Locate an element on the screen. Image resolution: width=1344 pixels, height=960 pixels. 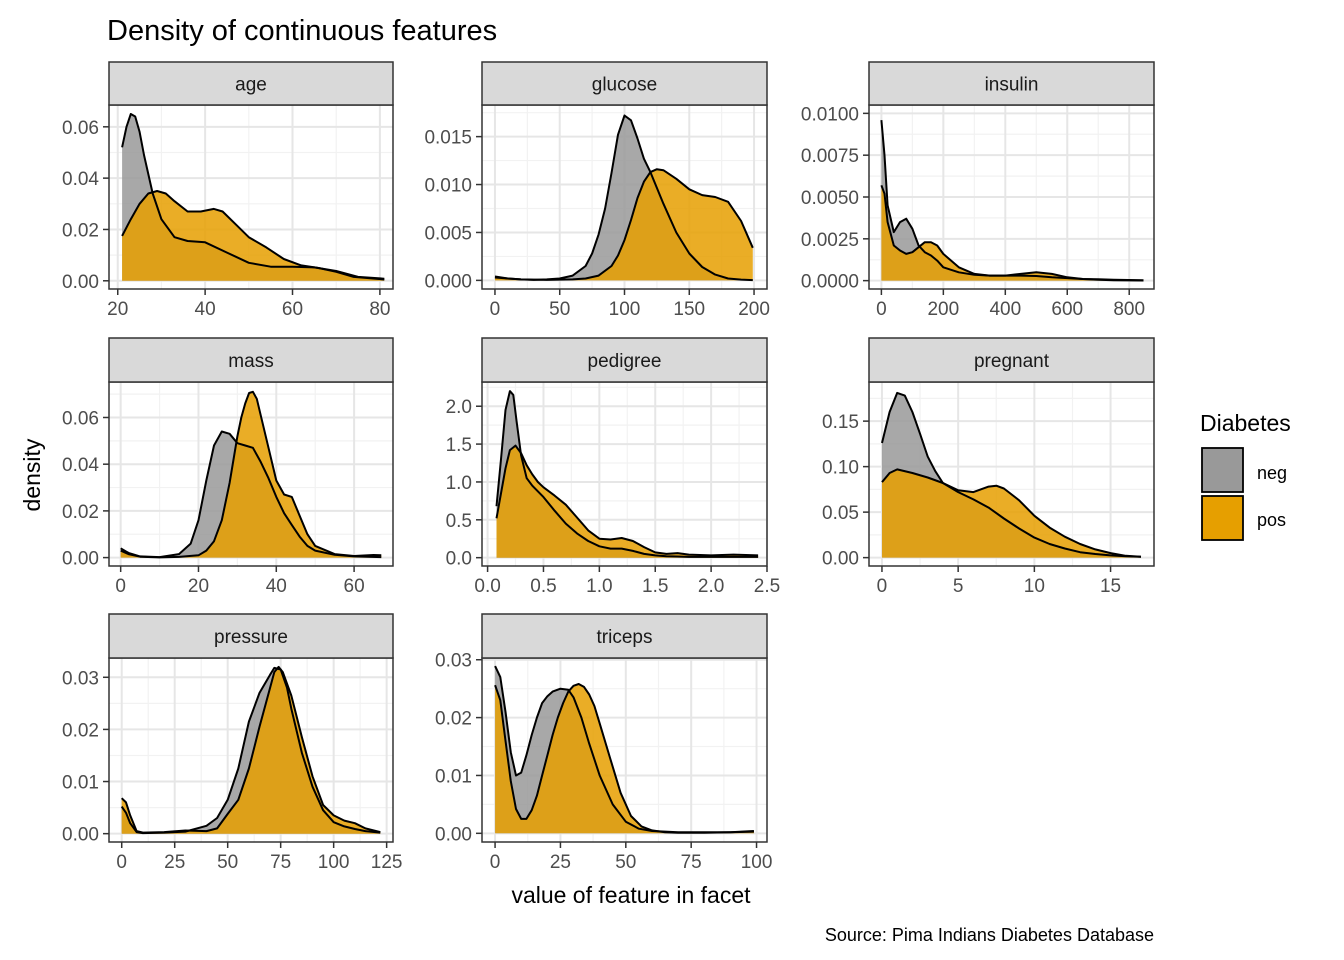
x-tick-label: 150 is located at coordinates (689, 309).